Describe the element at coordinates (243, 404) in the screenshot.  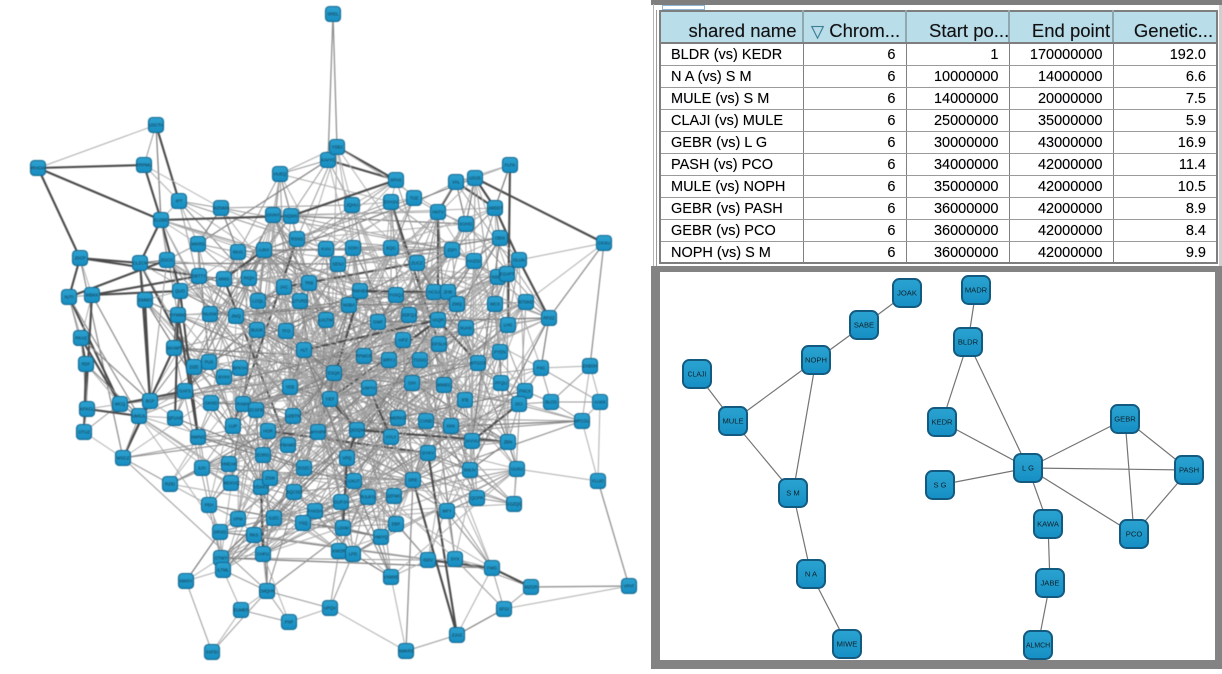
I see `svg-text: RAWX` at that location.